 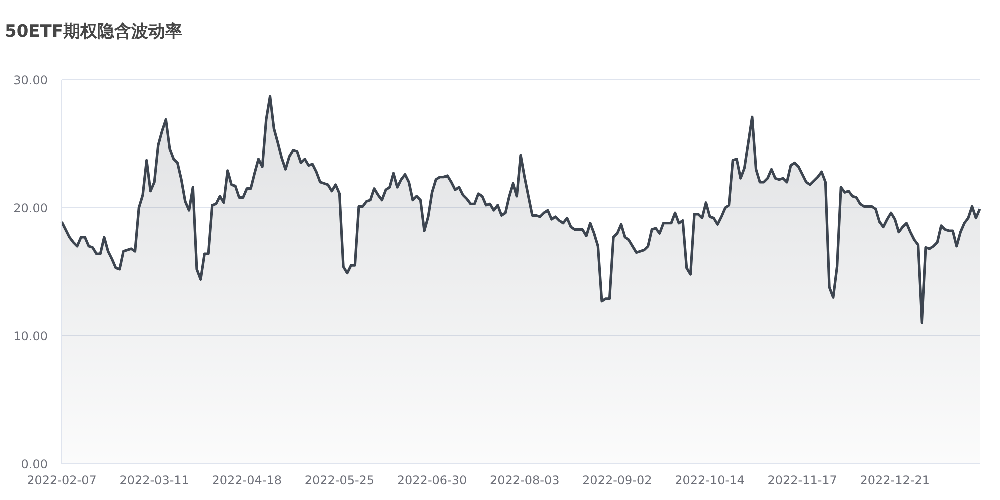 I want to click on x-tick-label: 2022-03-11, so click(x=155, y=481).